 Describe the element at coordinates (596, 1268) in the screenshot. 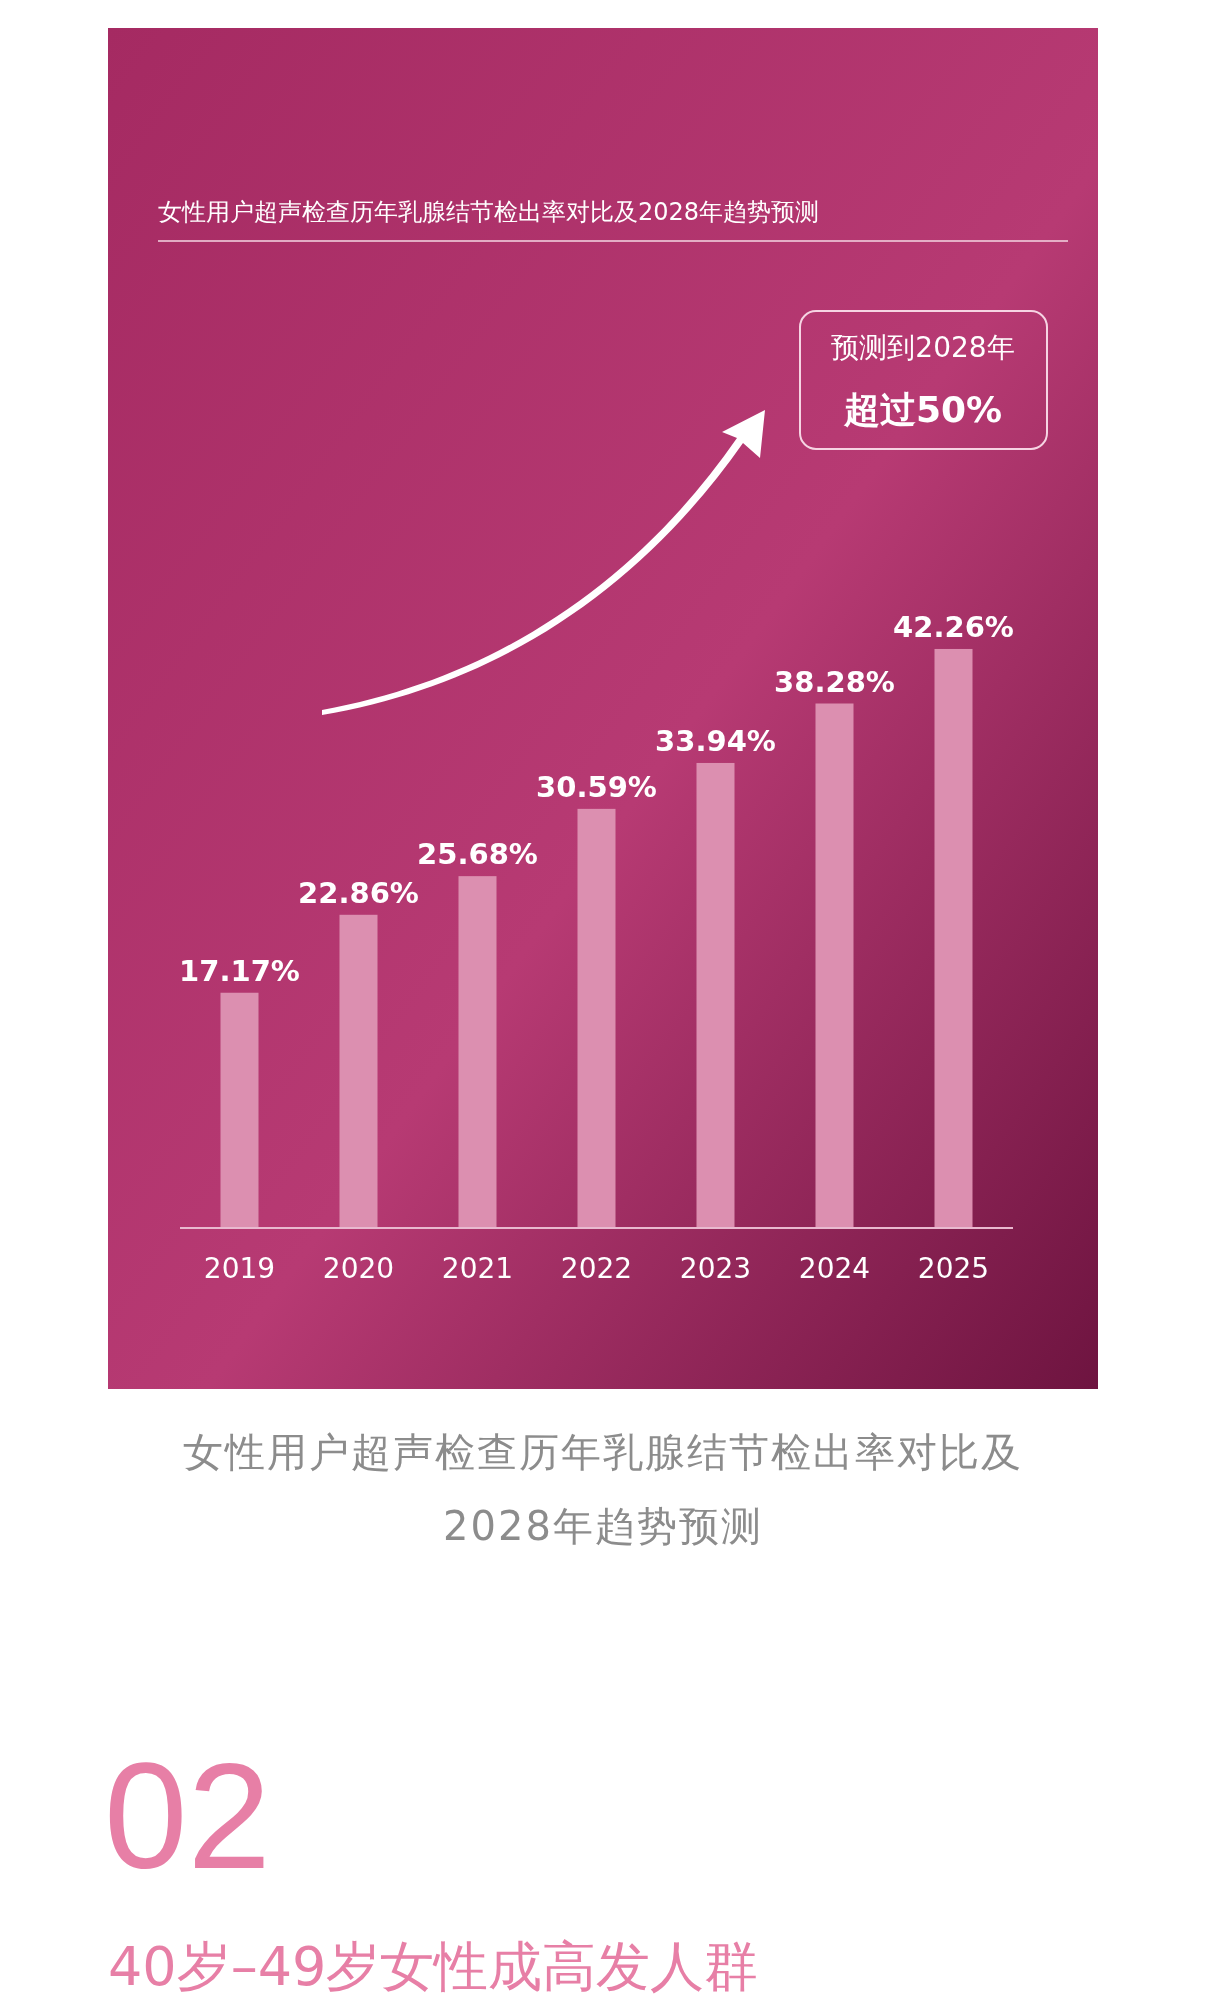

I see `x-tick-label: 2022` at that location.